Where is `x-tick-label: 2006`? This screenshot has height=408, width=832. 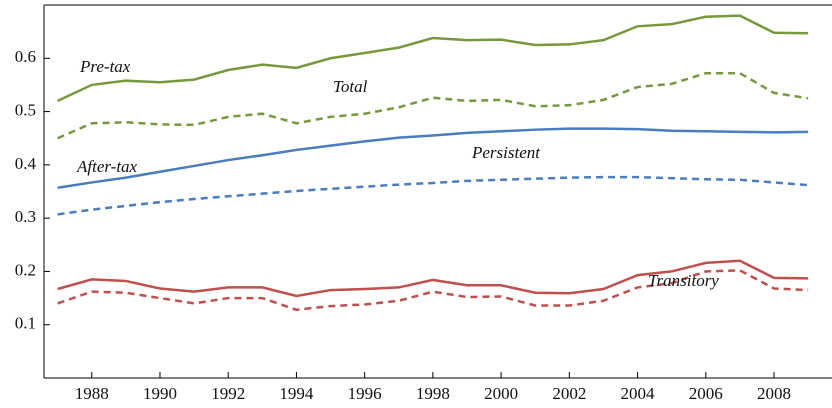 x-tick-label: 2006 is located at coordinates (706, 393).